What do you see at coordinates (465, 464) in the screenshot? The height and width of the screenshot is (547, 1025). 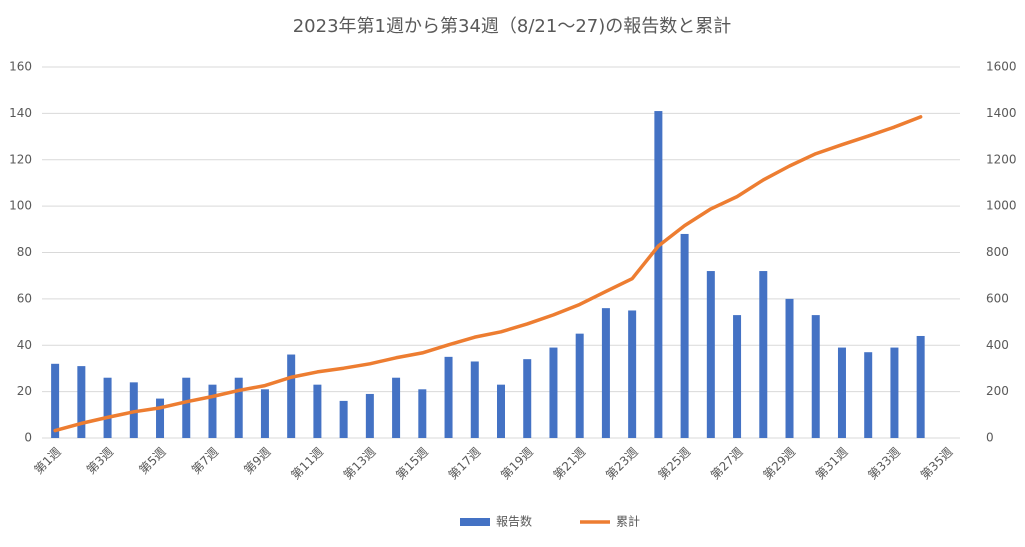 I see `x-tick-label: 第17週` at bounding box center [465, 464].